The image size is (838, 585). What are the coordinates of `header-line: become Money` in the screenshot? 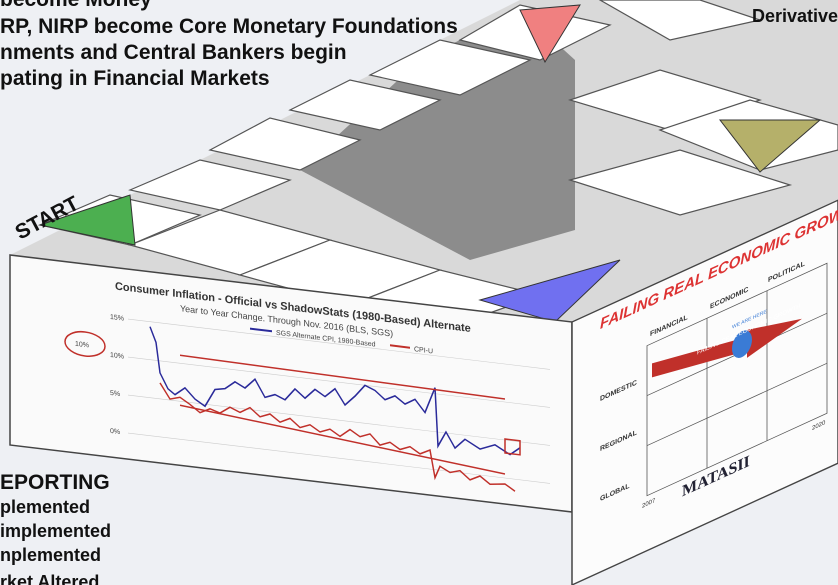 It's located at (76, 5).